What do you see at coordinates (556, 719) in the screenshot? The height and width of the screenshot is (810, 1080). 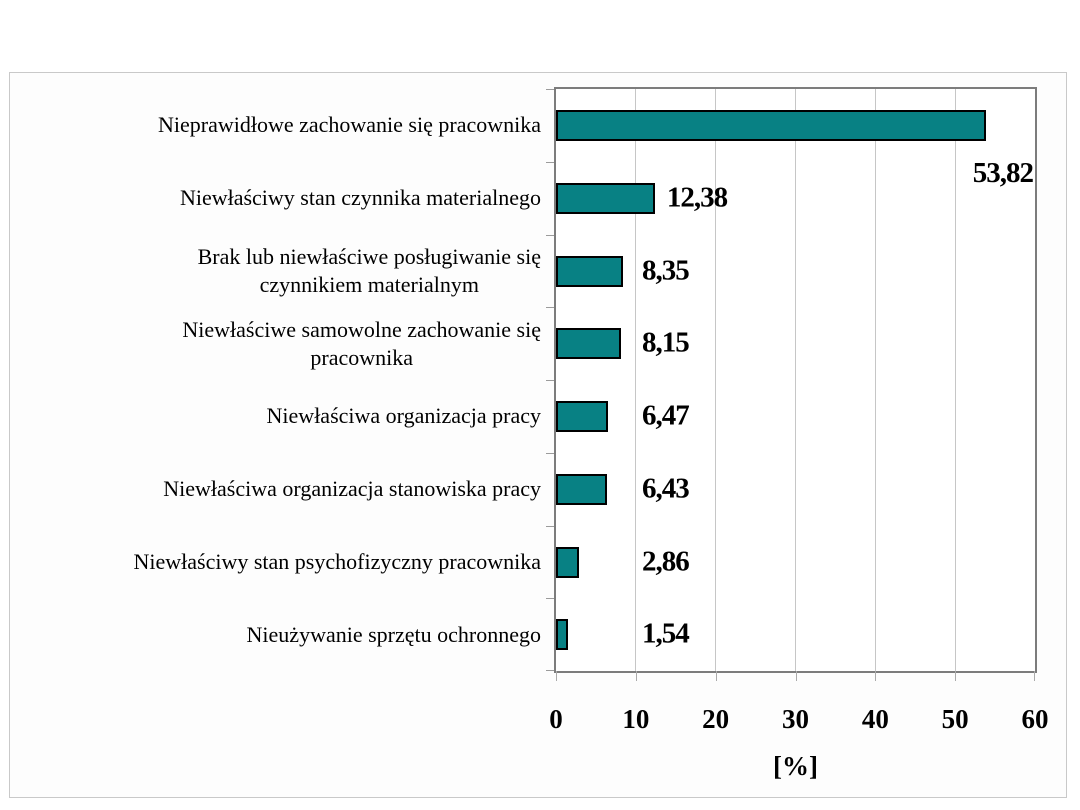 I see `x-axis-tick-label: 0` at bounding box center [556, 719].